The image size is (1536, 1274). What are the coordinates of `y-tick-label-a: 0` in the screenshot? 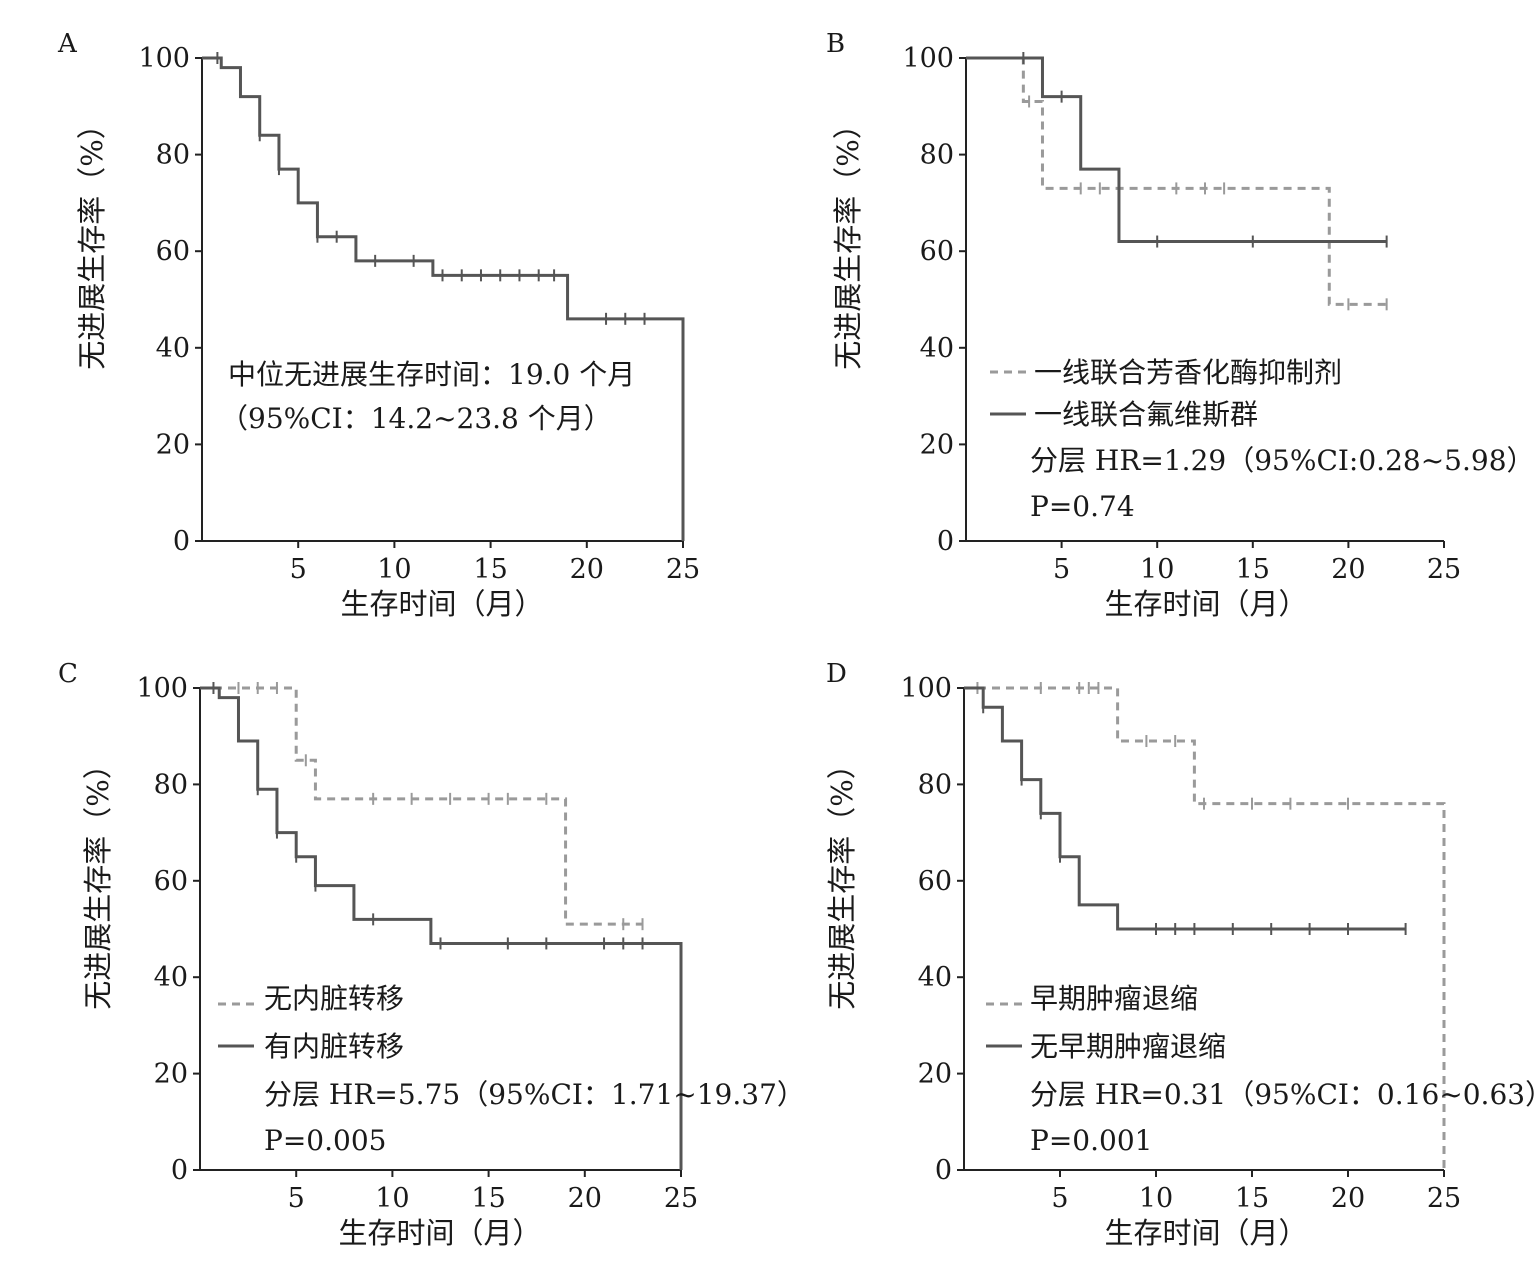 It's located at (181, 541).